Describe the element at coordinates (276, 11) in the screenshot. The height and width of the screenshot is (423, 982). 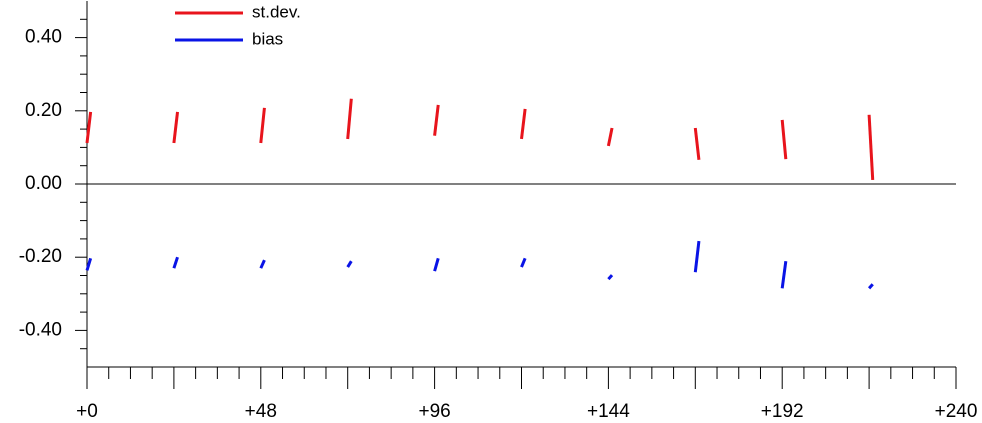
I see `legend-label: st.dev.` at that location.